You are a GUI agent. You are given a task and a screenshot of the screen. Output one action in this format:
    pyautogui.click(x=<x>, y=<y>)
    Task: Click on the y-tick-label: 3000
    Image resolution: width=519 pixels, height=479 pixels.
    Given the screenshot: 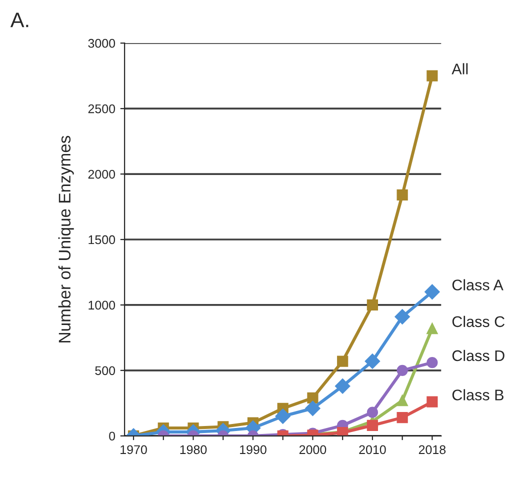 What is the action you would take?
    pyautogui.click(x=102, y=43)
    